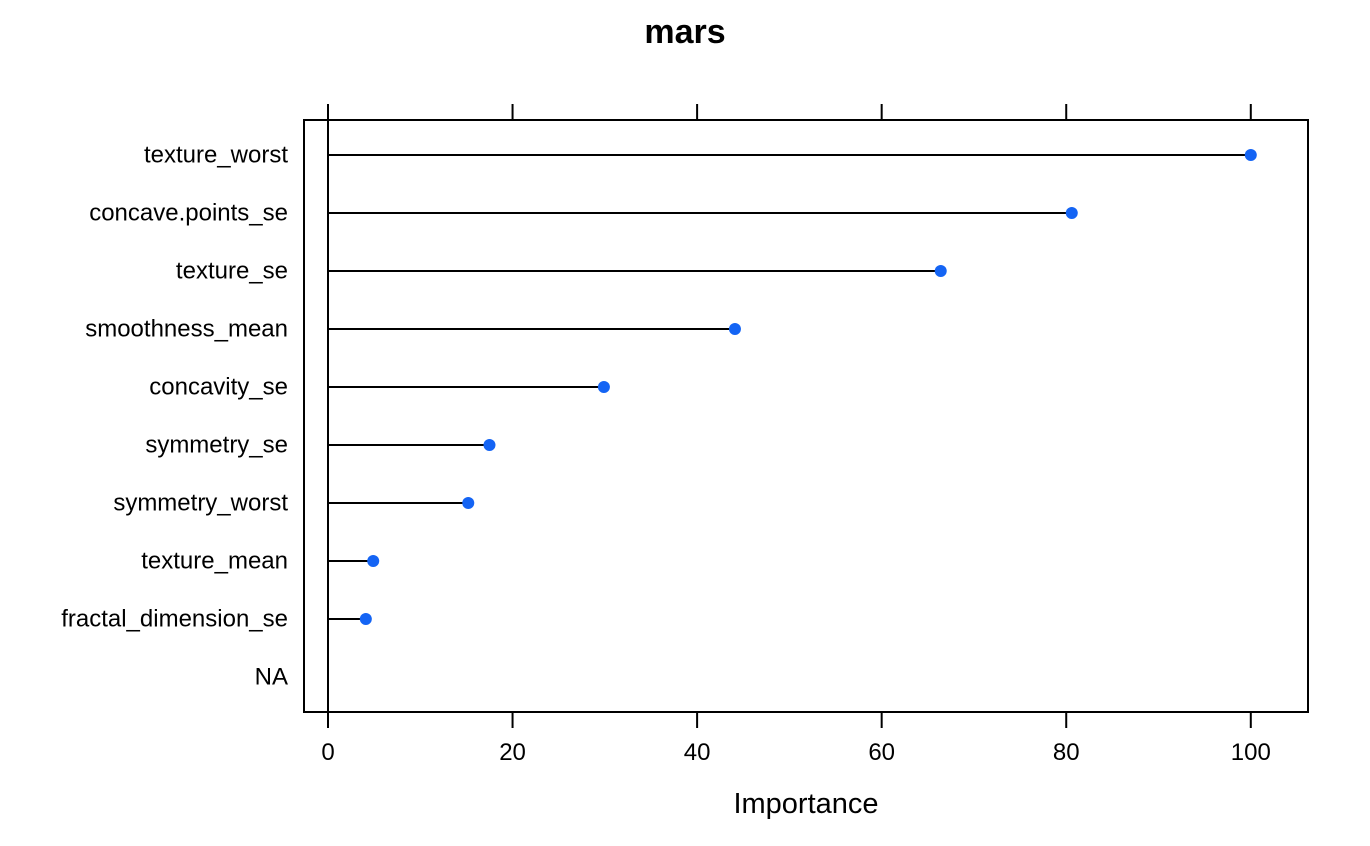  I want to click on category-label: symmetry_worst, so click(200, 503).